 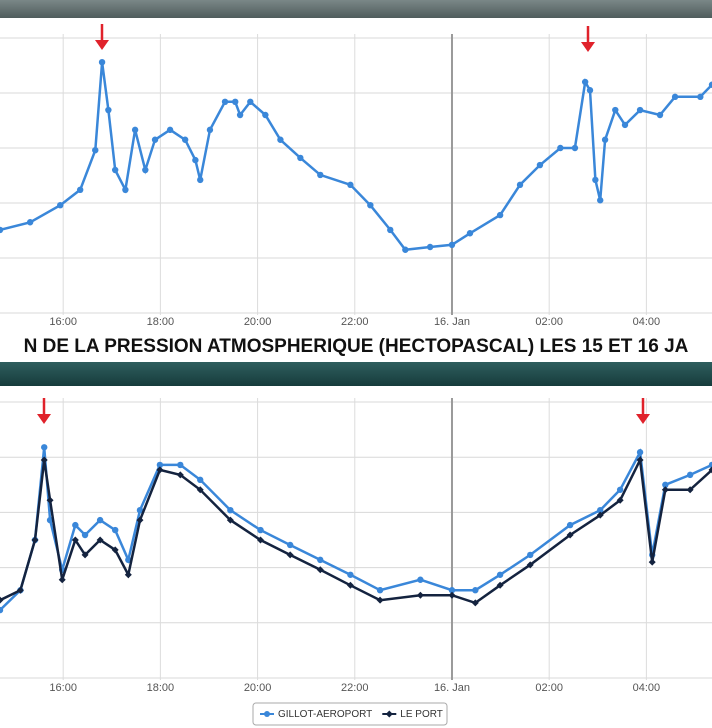 What do you see at coordinates (647, 322) in the screenshot?
I see `x-tick-label: 04:00` at bounding box center [647, 322].